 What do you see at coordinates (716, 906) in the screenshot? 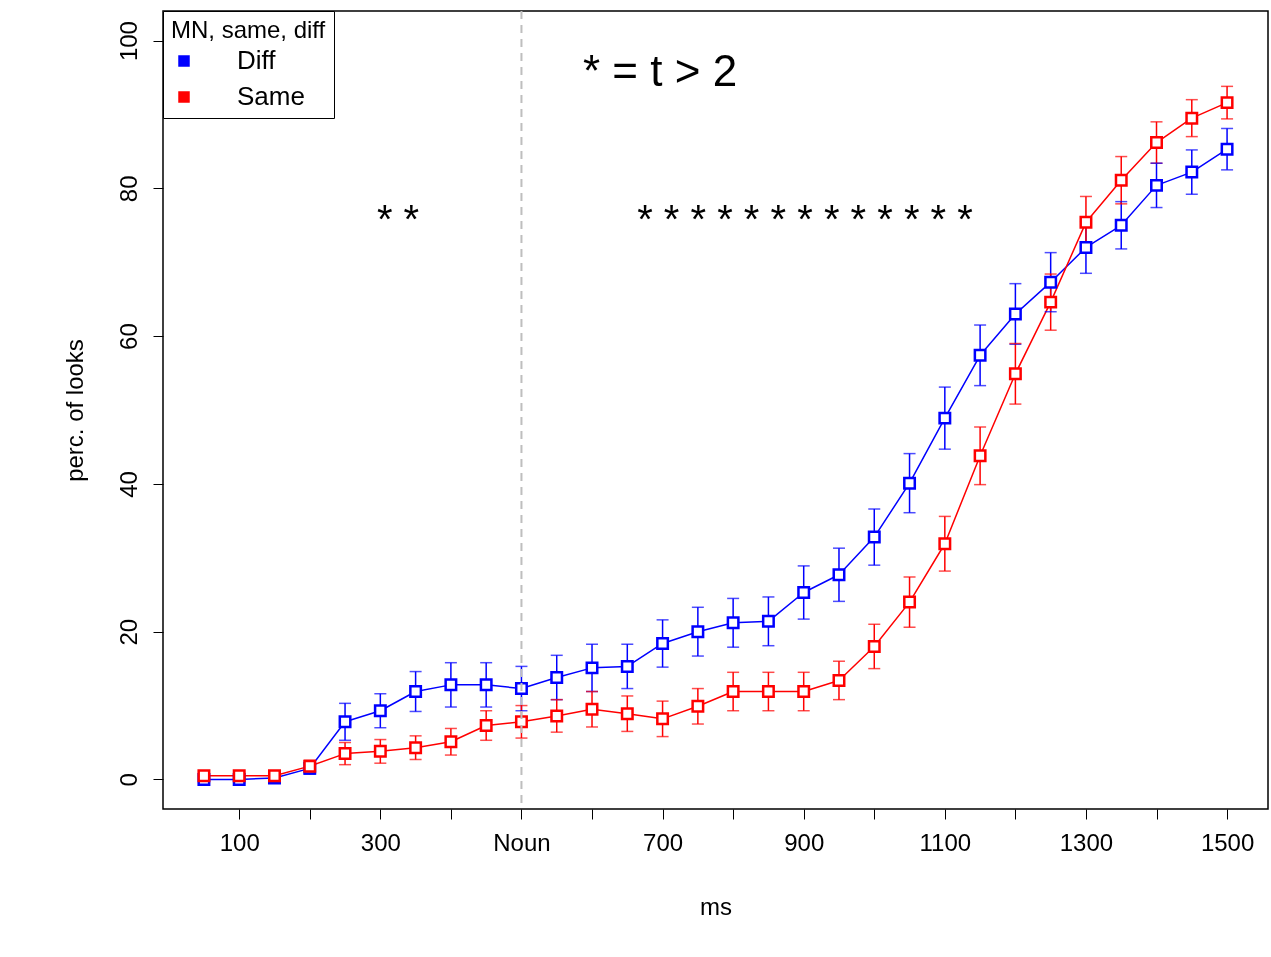
I see `x-axis-title: ms` at bounding box center [716, 906].